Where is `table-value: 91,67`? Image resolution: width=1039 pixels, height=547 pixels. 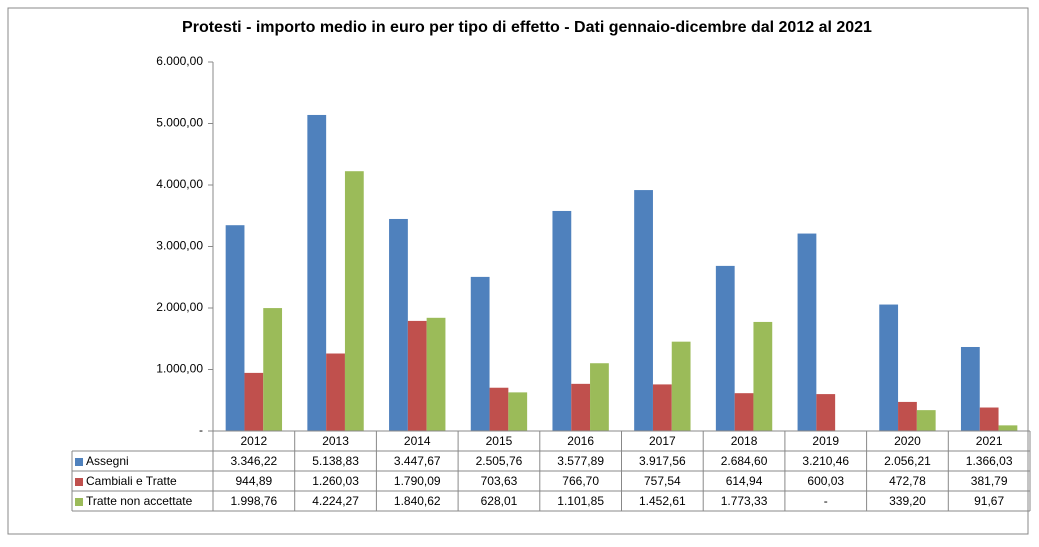
table-value: 91,67 is located at coordinates (989, 501).